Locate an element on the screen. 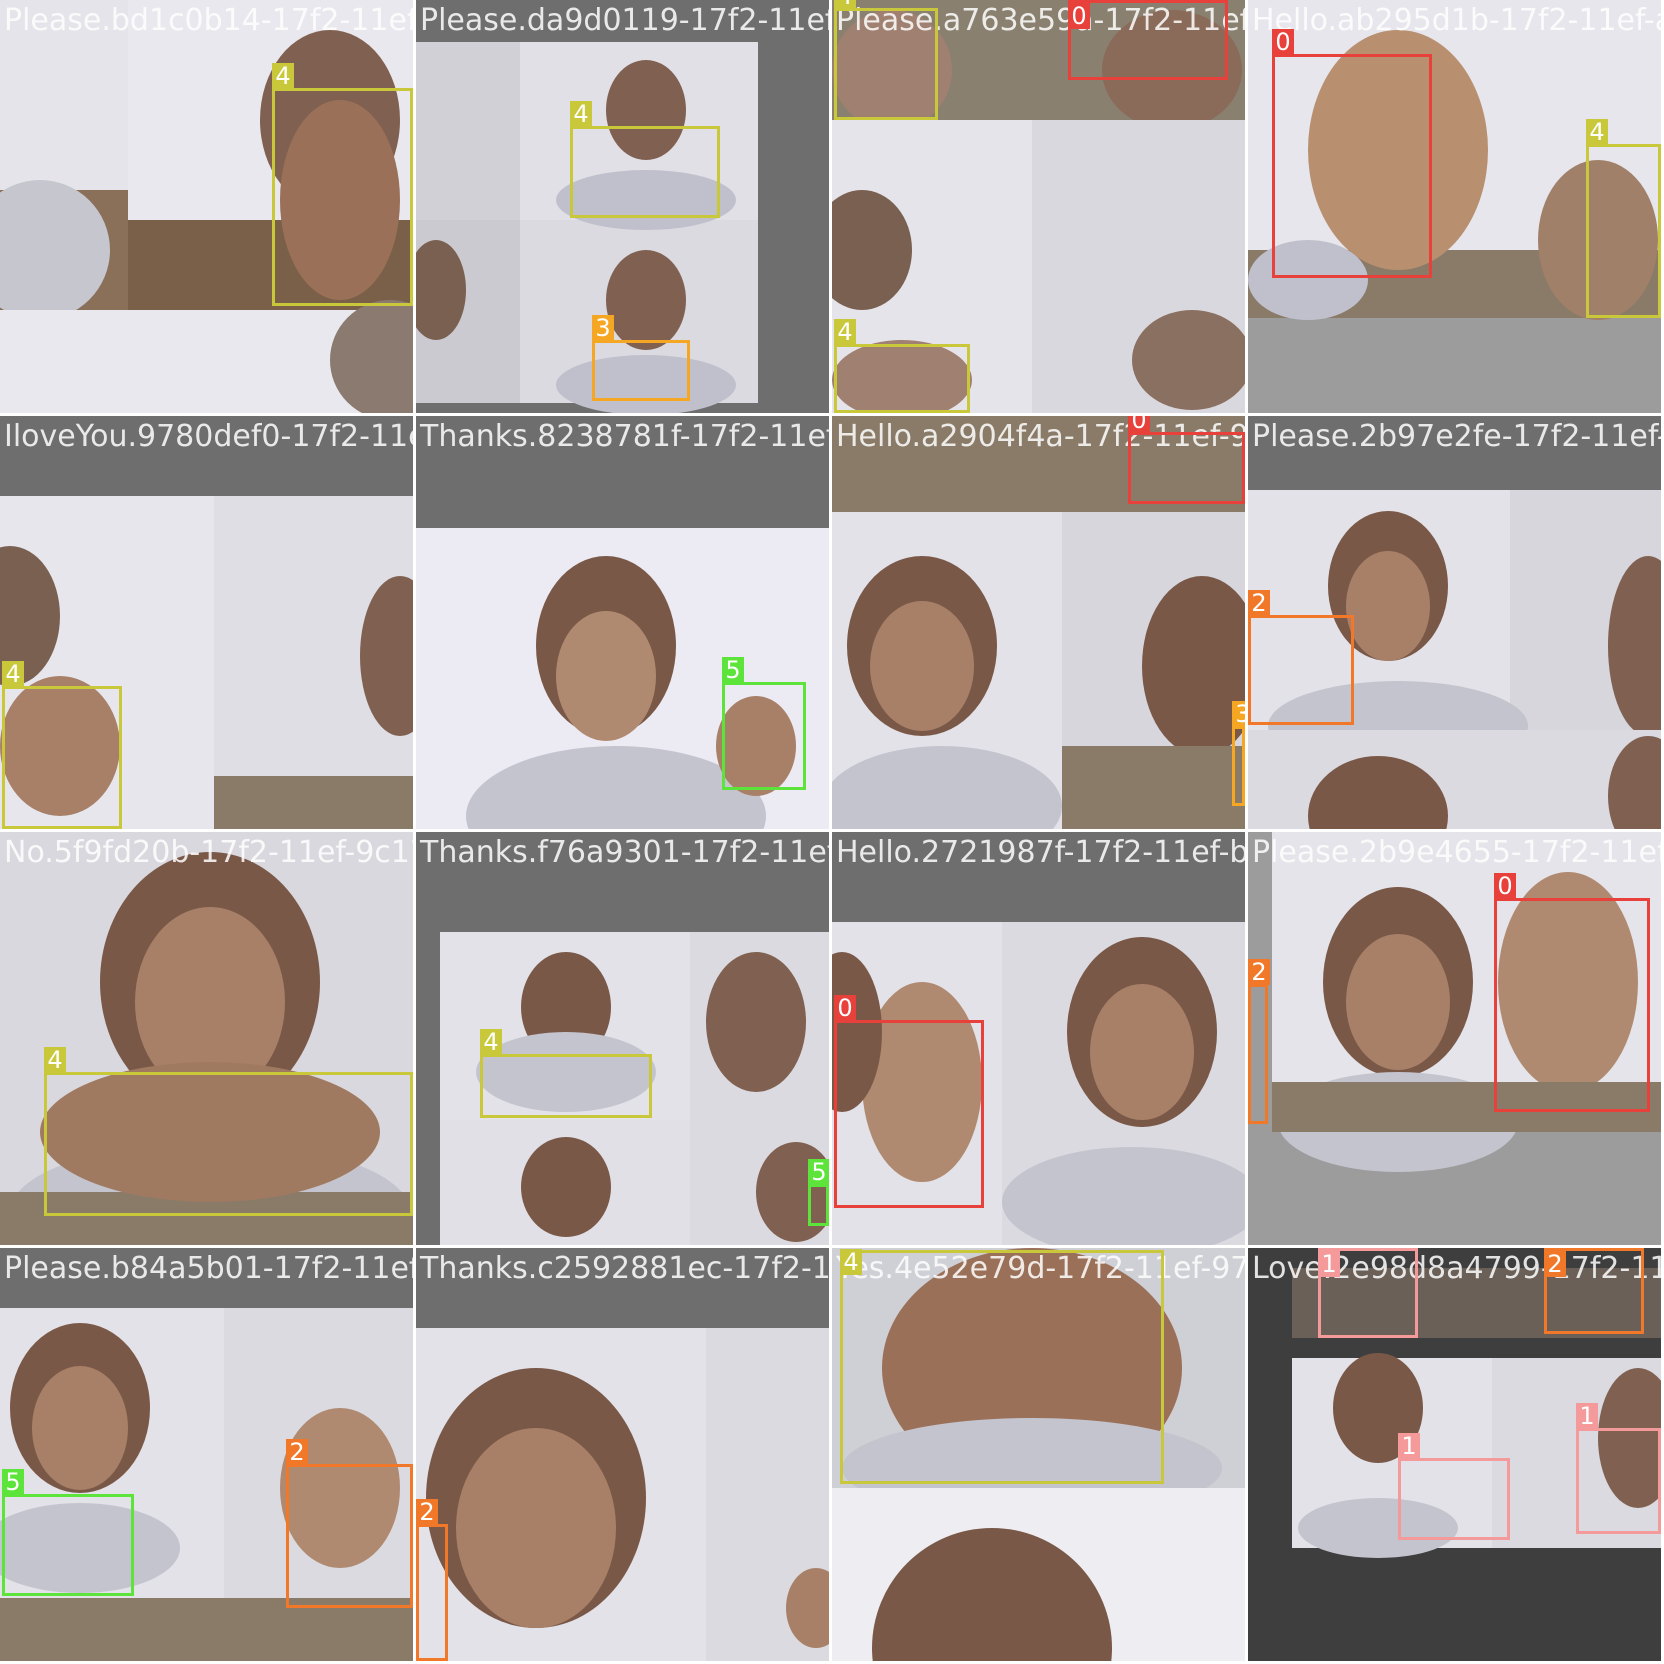 This screenshot has width=1664, height=1664. mosaic-tile: Please.b84a5b01-17f2-11ef-9e44 5 2 is located at coordinates (206, 1454).